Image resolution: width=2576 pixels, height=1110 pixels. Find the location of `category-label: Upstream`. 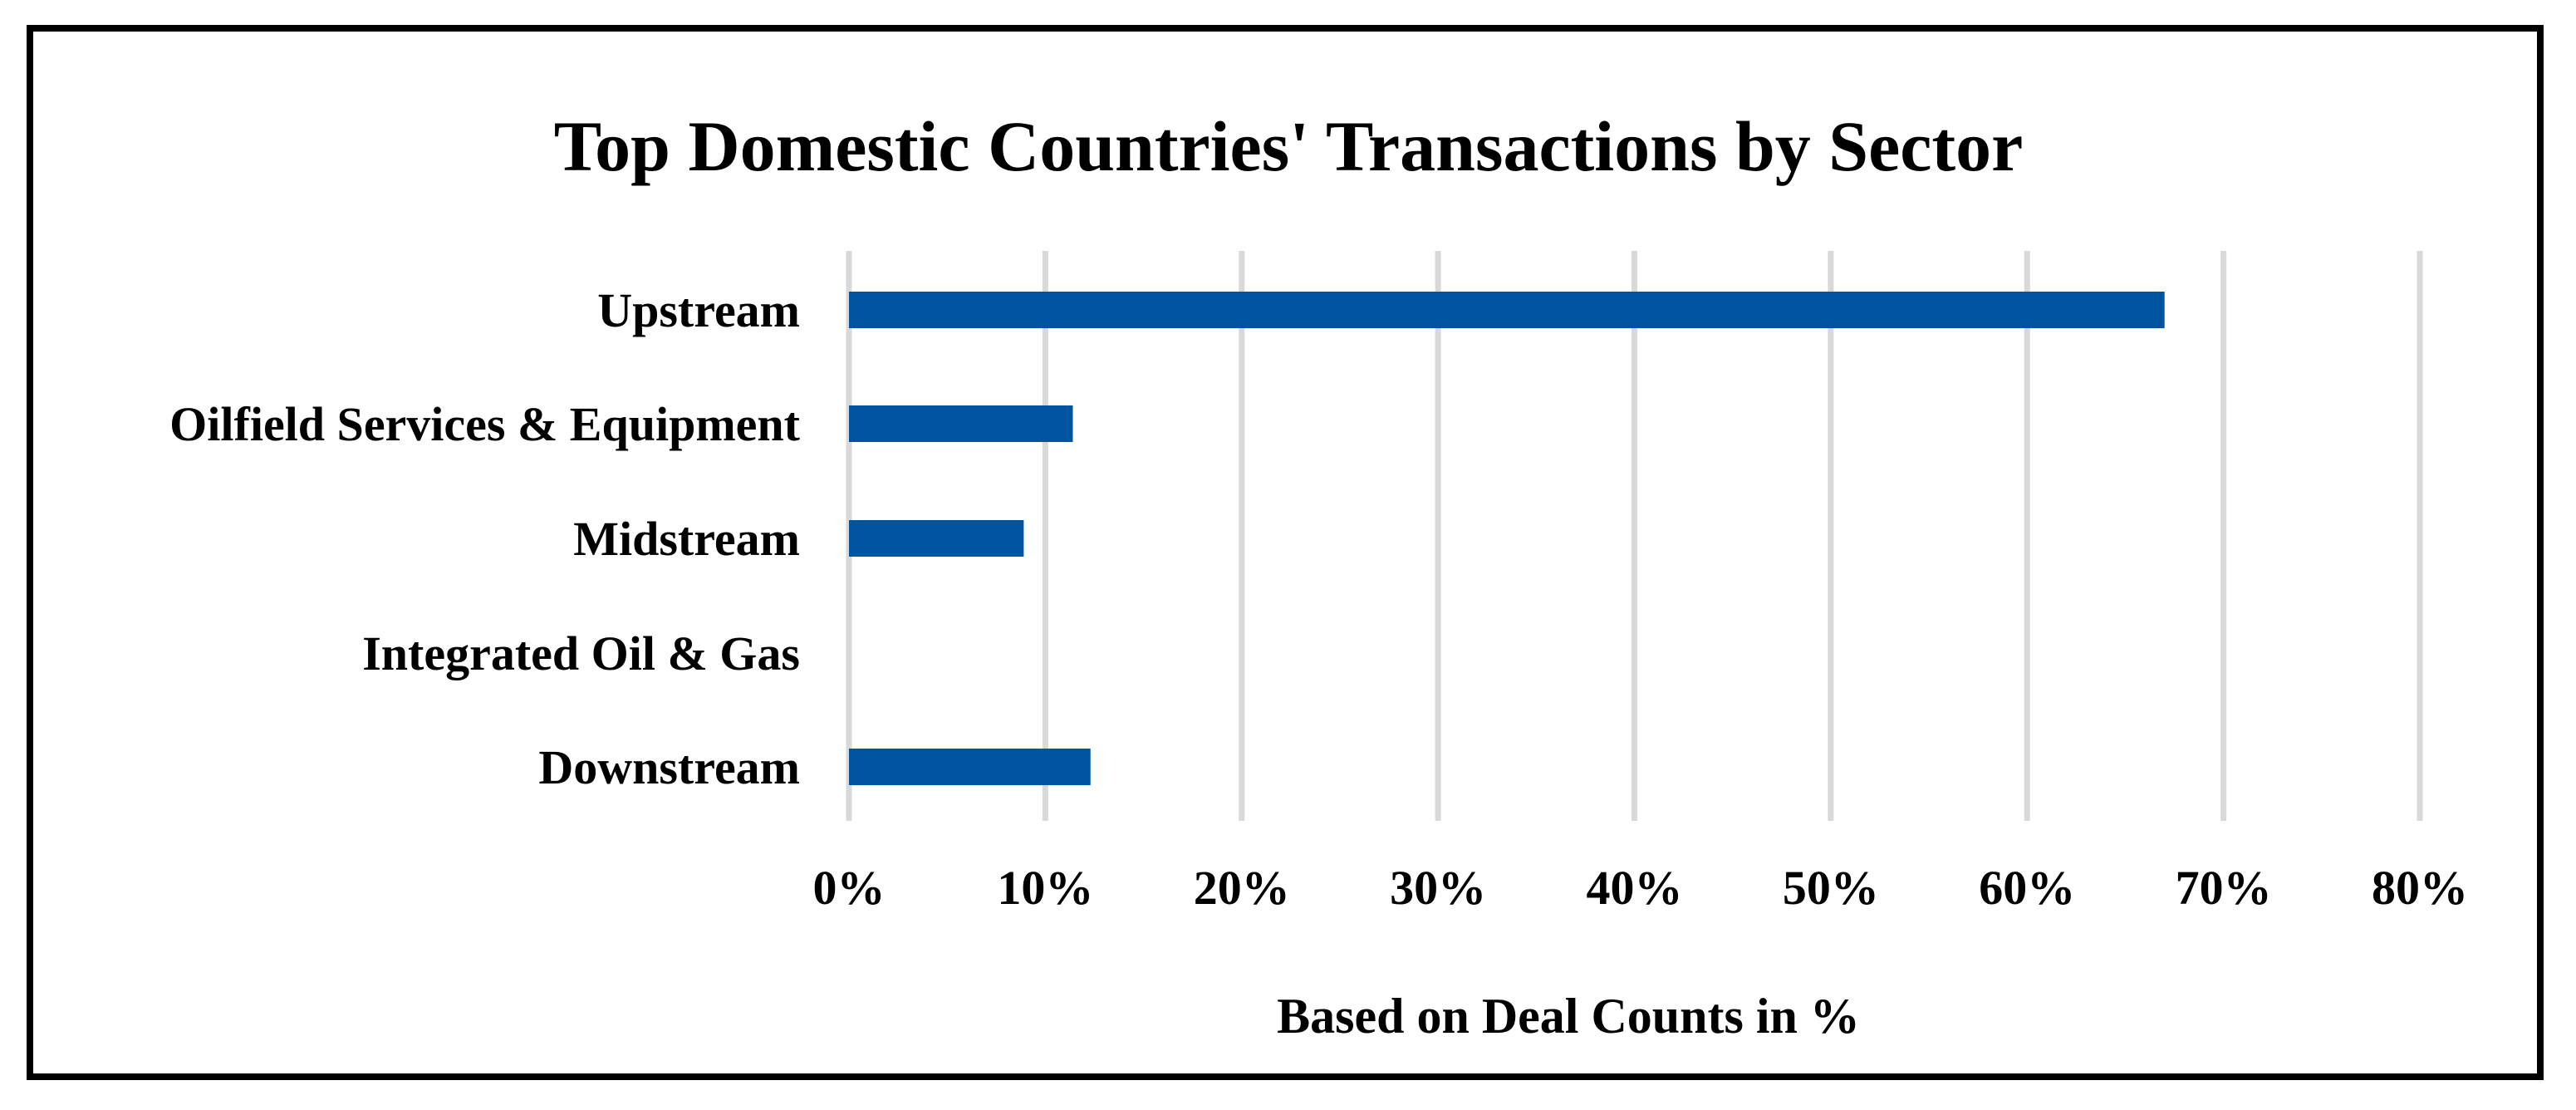

category-label: Upstream is located at coordinates (698, 310).